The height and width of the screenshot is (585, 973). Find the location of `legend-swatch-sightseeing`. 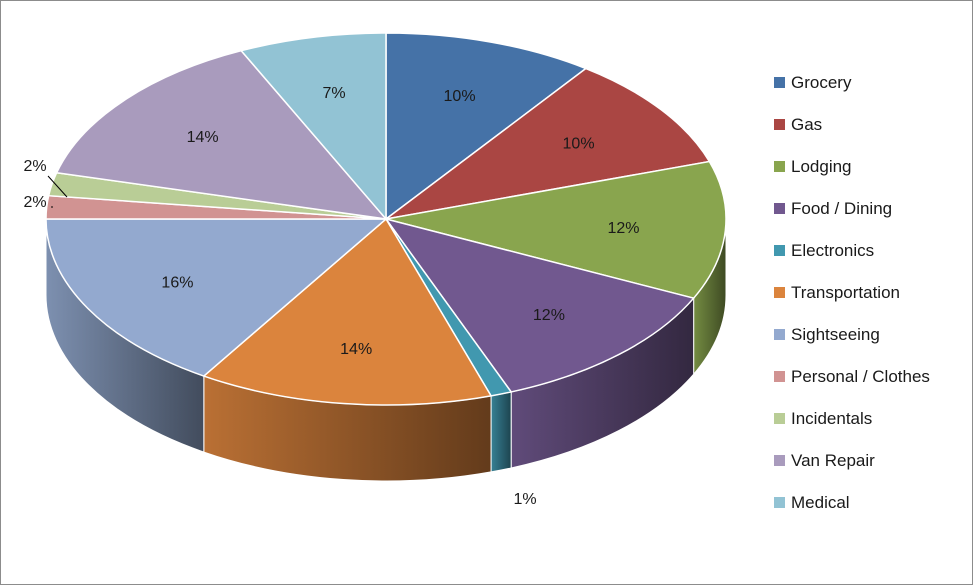

legend-swatch-sightseeing is located at coordinates (779, 334).